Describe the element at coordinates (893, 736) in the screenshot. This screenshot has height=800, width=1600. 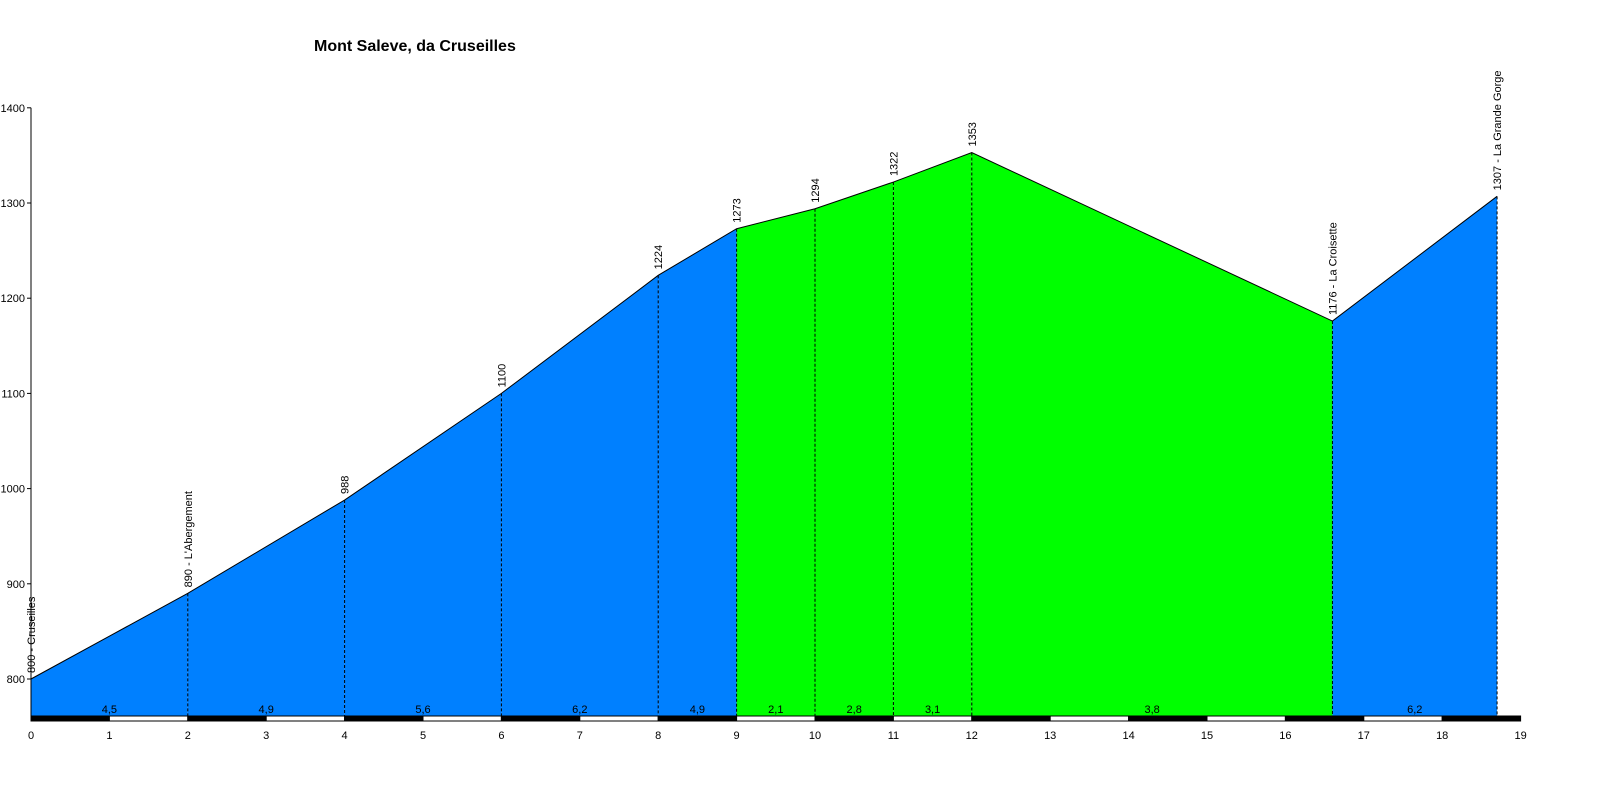
I see `x-tick-label-11: 11` at that location.